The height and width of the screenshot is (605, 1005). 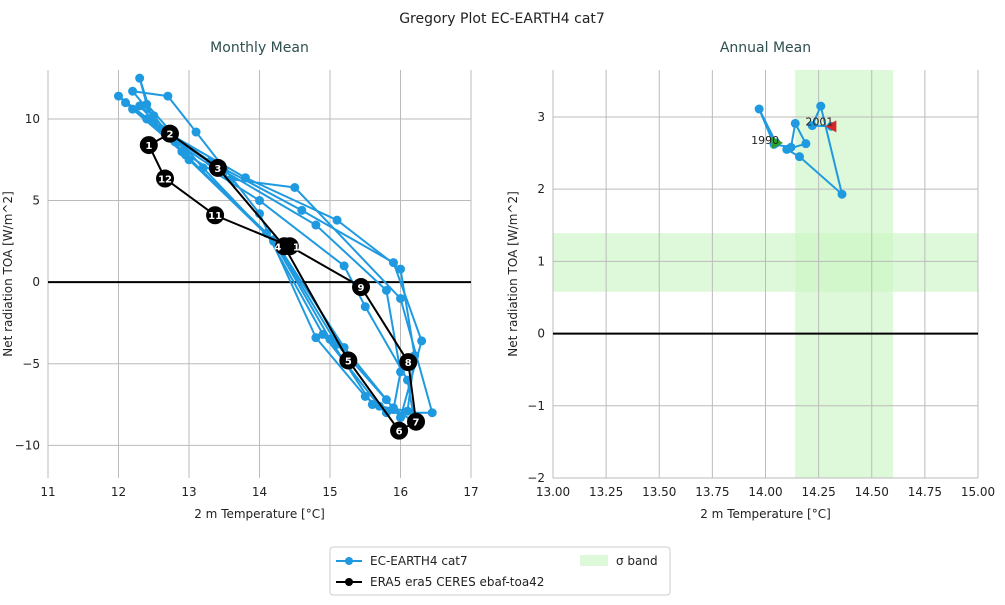 I want to click on x-tick-label: 11, so click(x=47, y=492).